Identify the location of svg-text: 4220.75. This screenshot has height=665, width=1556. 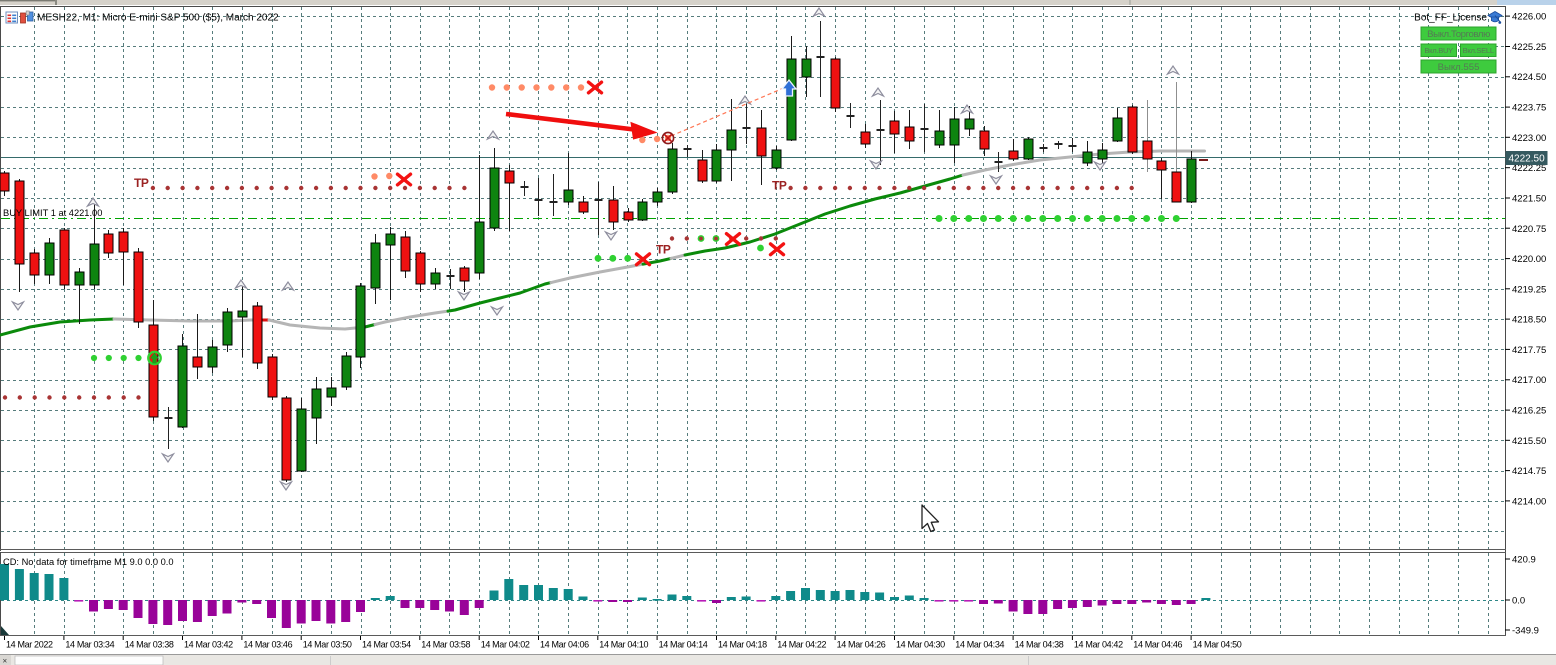
(1529, 229).